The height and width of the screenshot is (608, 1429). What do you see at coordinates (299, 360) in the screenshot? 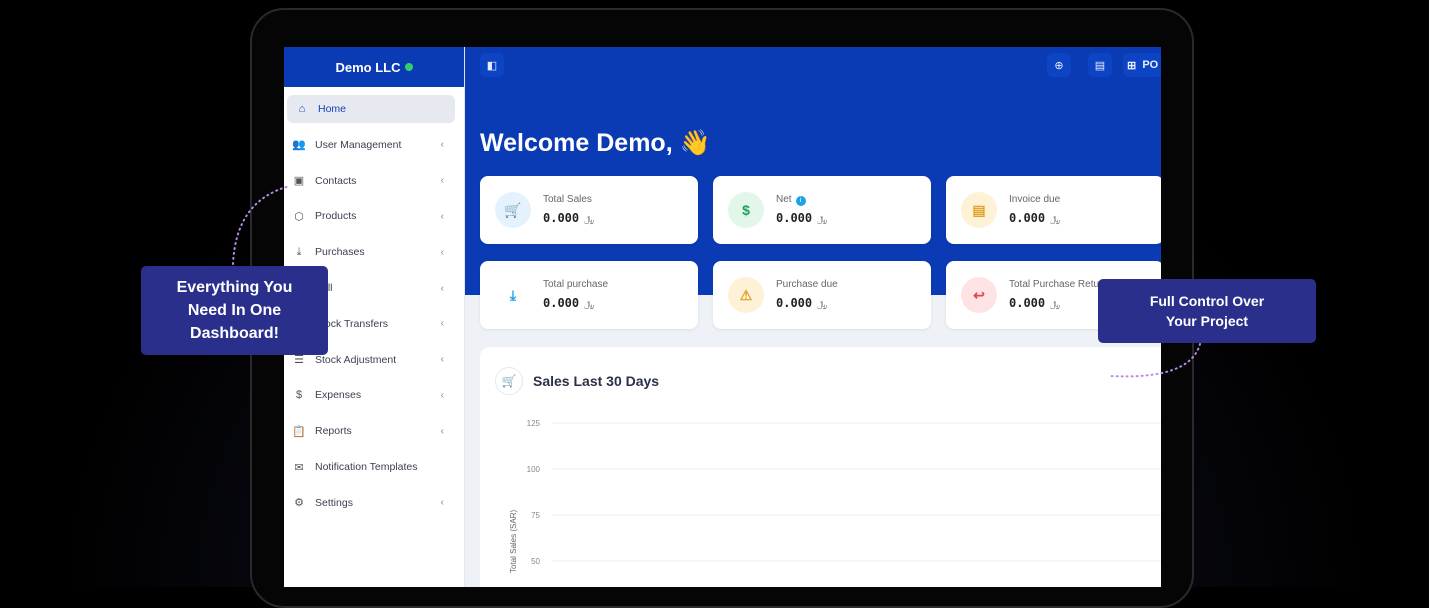
I see `database-icon: ☰` at bounding box center [299, 360].